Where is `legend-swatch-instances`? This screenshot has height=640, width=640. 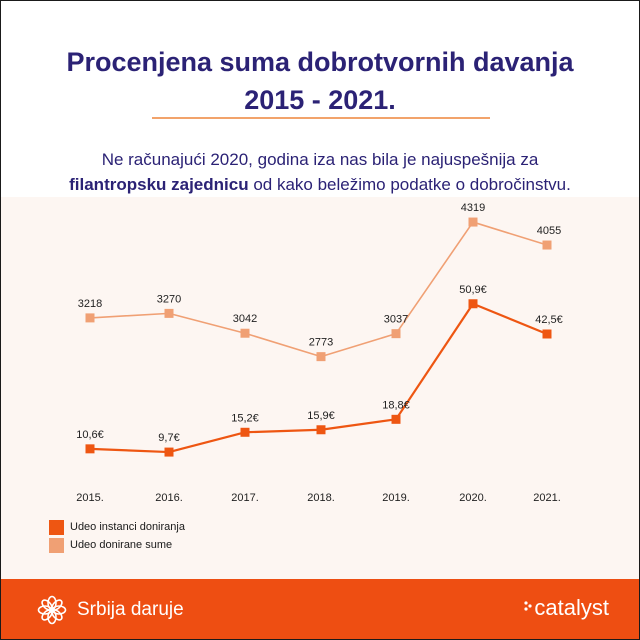 legend-swatch-instances is located at coordinates (56, 527).